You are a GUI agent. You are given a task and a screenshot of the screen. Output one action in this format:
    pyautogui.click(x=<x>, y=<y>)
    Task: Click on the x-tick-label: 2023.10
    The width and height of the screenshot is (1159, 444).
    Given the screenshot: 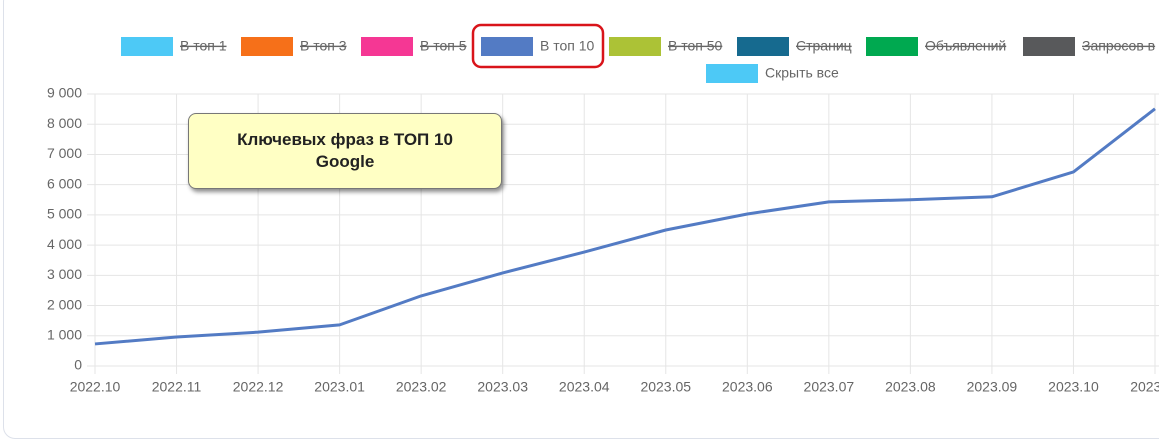 What is the action you would take?
    pyautogui.click(x=1073, y=387)
    